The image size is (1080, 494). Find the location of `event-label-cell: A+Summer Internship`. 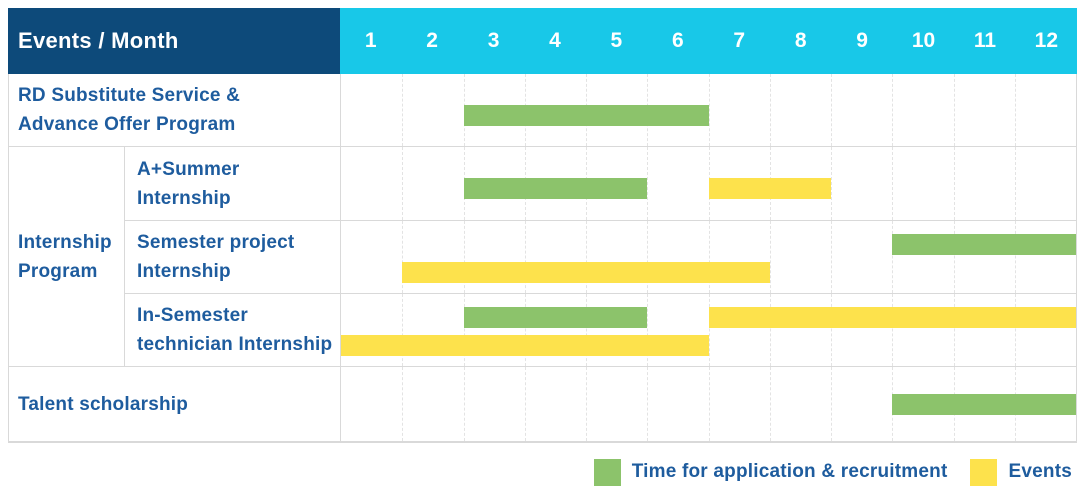

event-label-cell: A+Summer Internship is located at coordinates (233, 184).